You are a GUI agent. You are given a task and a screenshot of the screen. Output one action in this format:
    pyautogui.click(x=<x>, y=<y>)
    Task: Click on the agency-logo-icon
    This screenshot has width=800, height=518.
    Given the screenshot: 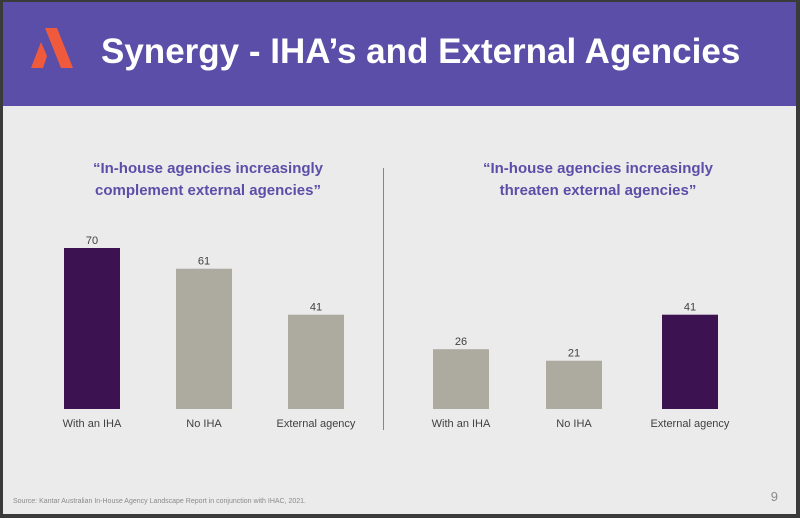 What is the action you would take?
    pyautogui.click(x=52, y=48)
    